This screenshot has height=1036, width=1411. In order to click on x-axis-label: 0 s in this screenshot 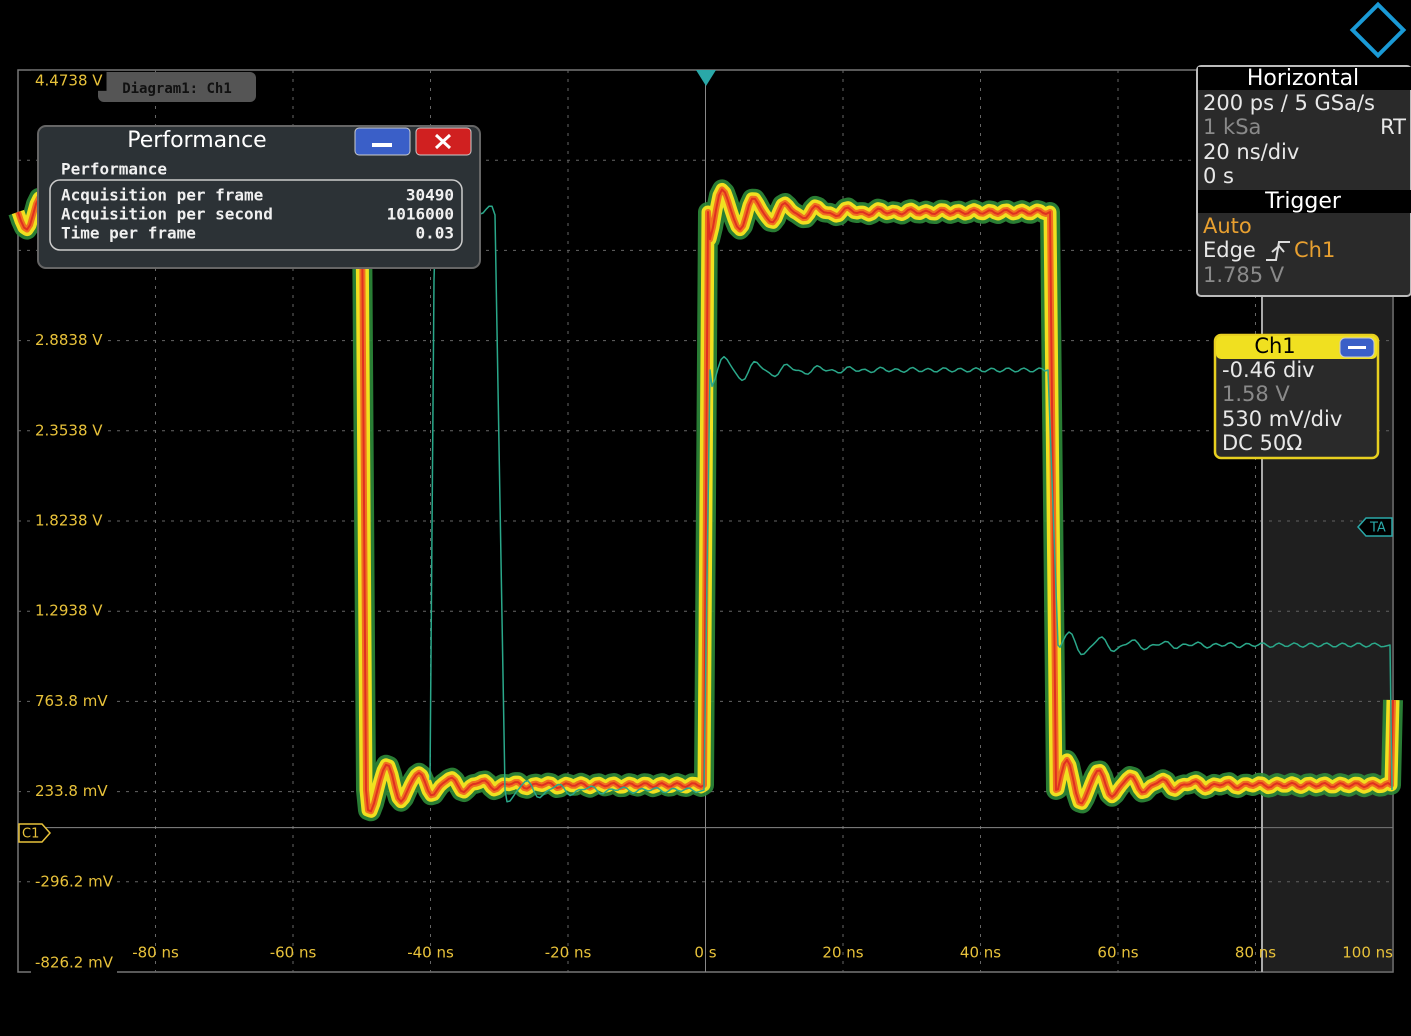, I will do `click(705, 953)`.